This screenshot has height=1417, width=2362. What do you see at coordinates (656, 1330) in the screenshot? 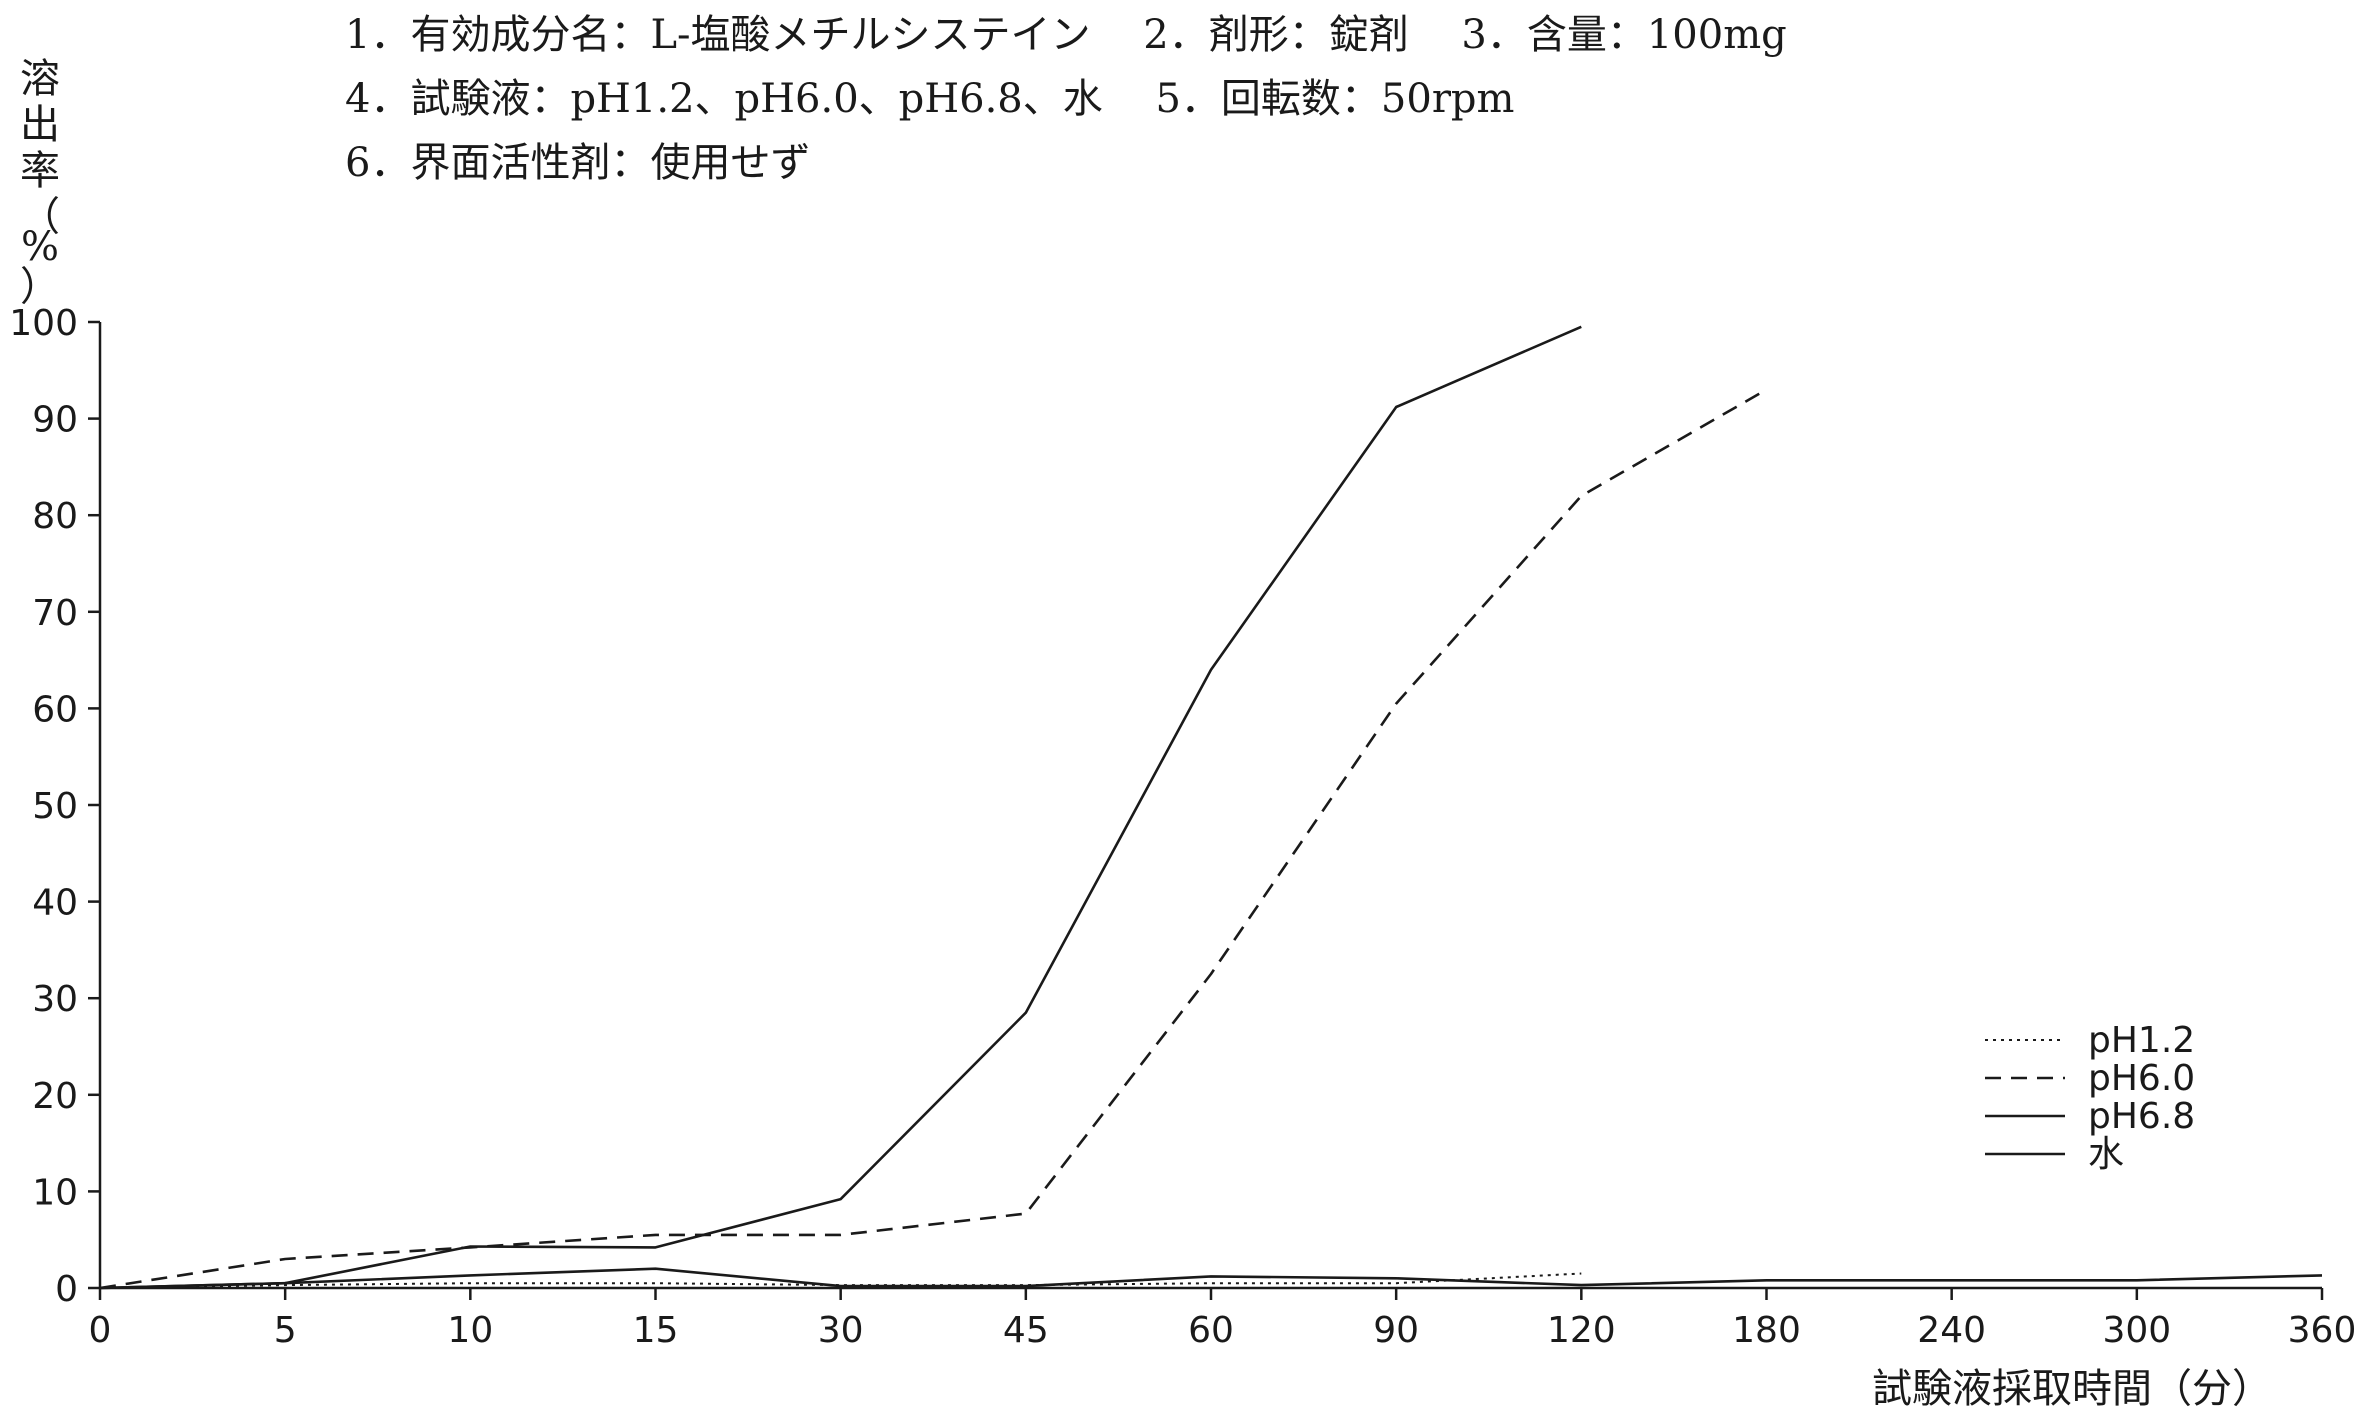
I see `x-tick-label: 15` at bounding box center [656, 1330].